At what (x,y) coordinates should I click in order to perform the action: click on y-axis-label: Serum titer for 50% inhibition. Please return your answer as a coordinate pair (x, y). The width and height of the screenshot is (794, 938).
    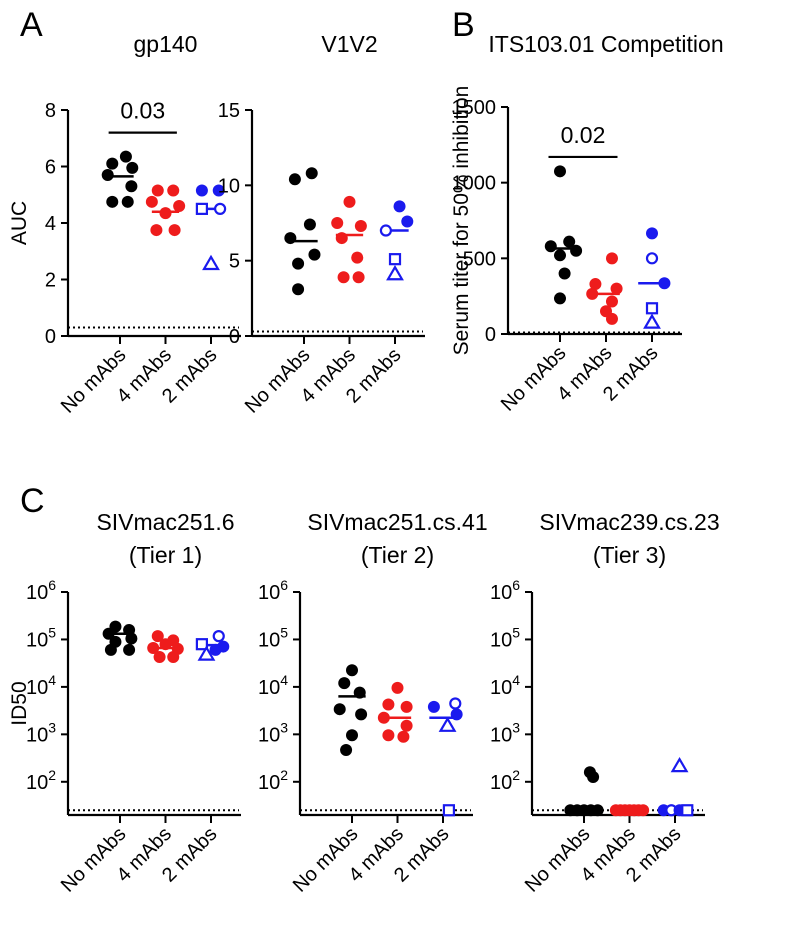
    Looking at the image, I should click on (461, 221).